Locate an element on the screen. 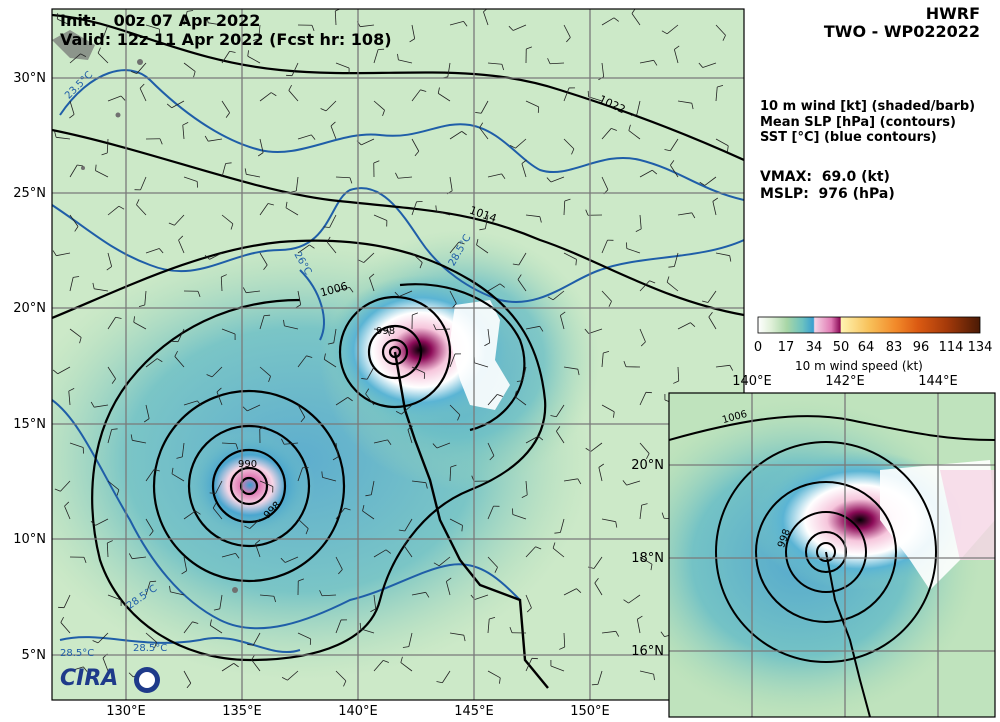 This screenshot has width=1000, height=722. mslp-value: MSLP: 976 (hPa) is located at coordinates (827, 194).